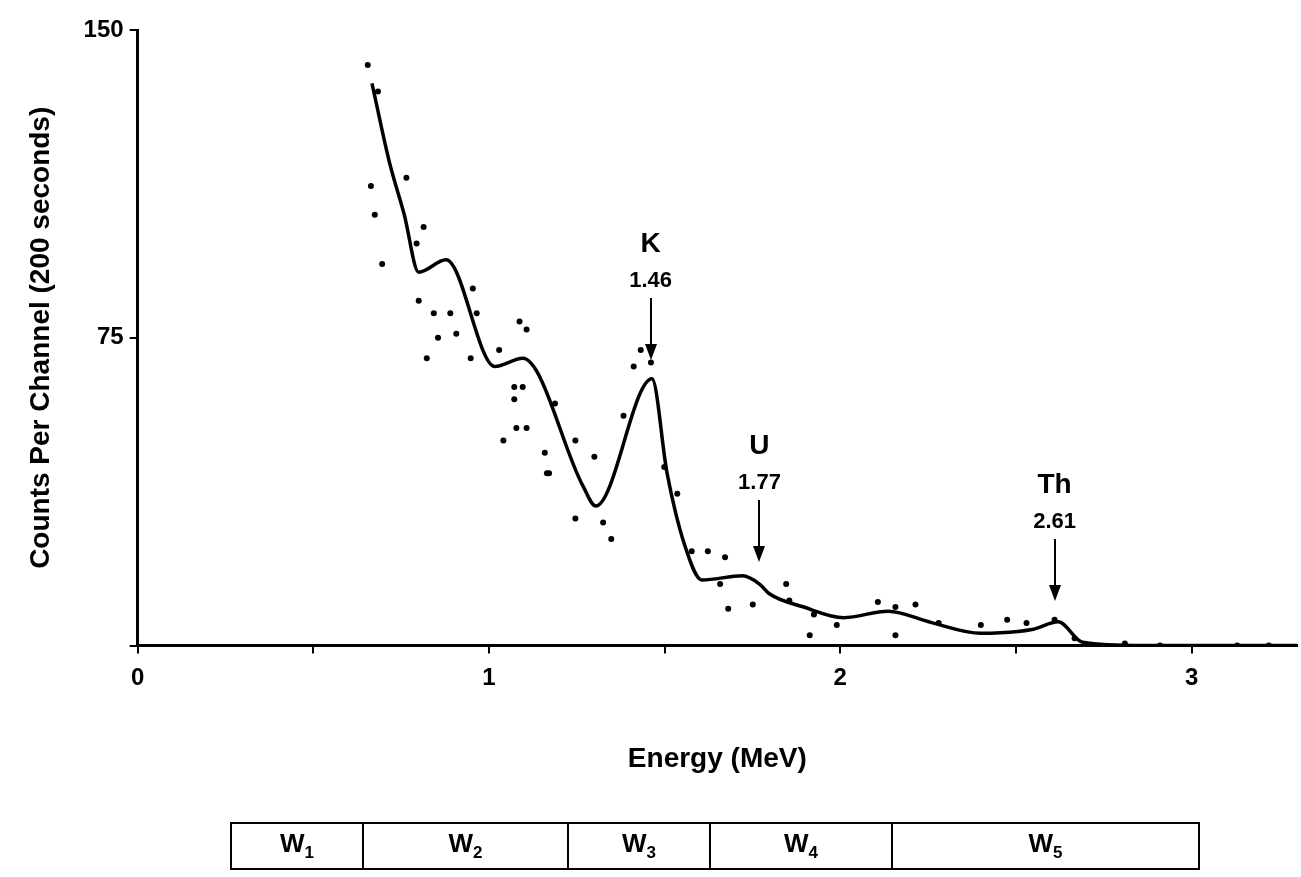 The height and width of the screenshot is (877, 1301). What do you see at coordinates (639, 846) in the screenshot?
I see `text: W$_{3}$` at bounding box center [639, 846].